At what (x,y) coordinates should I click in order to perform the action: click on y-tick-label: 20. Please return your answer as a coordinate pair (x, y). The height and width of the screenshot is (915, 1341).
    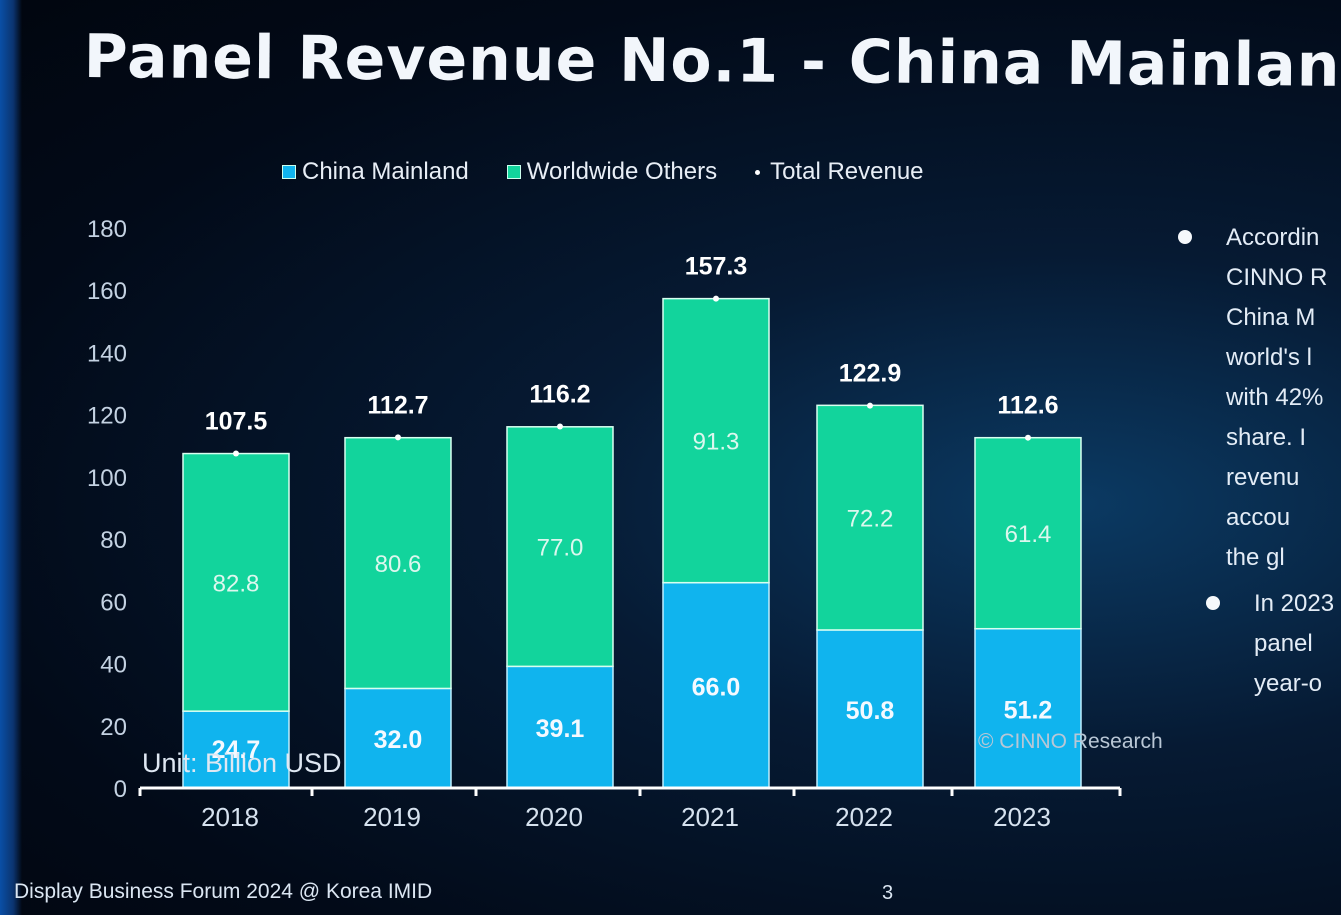
    Looking at the image, I should click on (113, 727).